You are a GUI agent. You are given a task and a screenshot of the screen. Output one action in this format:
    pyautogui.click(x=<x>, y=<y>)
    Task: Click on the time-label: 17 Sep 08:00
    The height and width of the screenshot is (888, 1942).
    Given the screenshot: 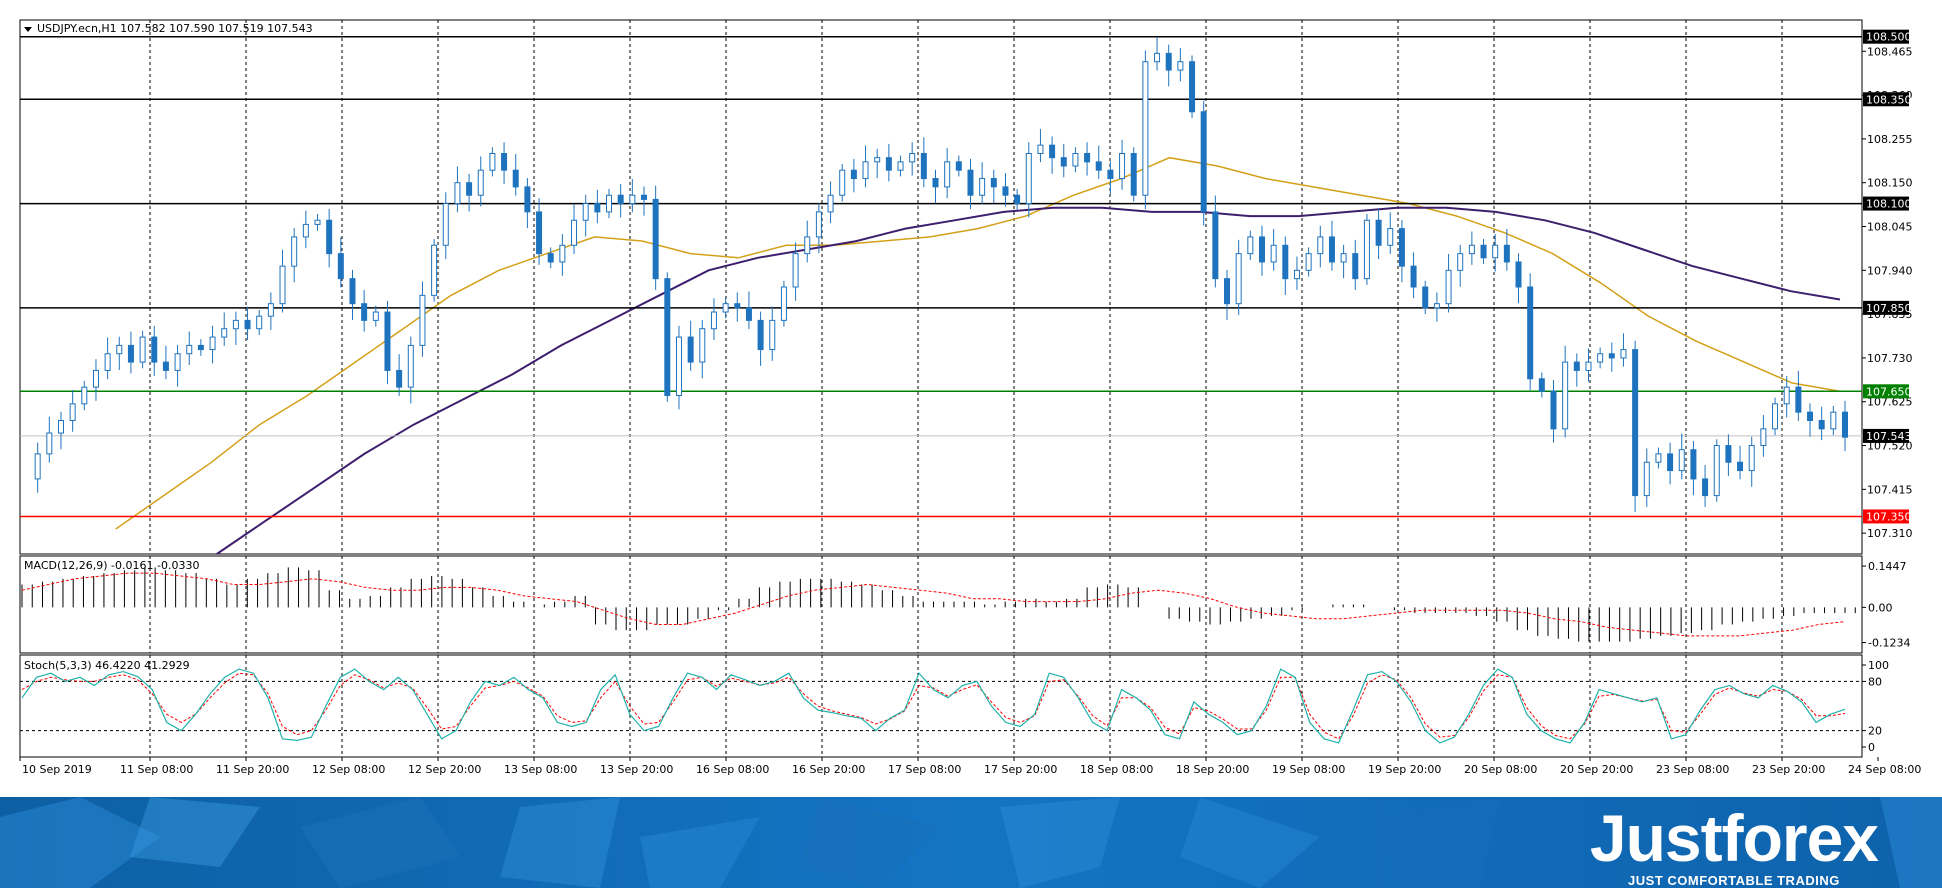 What is the action you would take?
    pyautogui.click(x=924, y=769)
    